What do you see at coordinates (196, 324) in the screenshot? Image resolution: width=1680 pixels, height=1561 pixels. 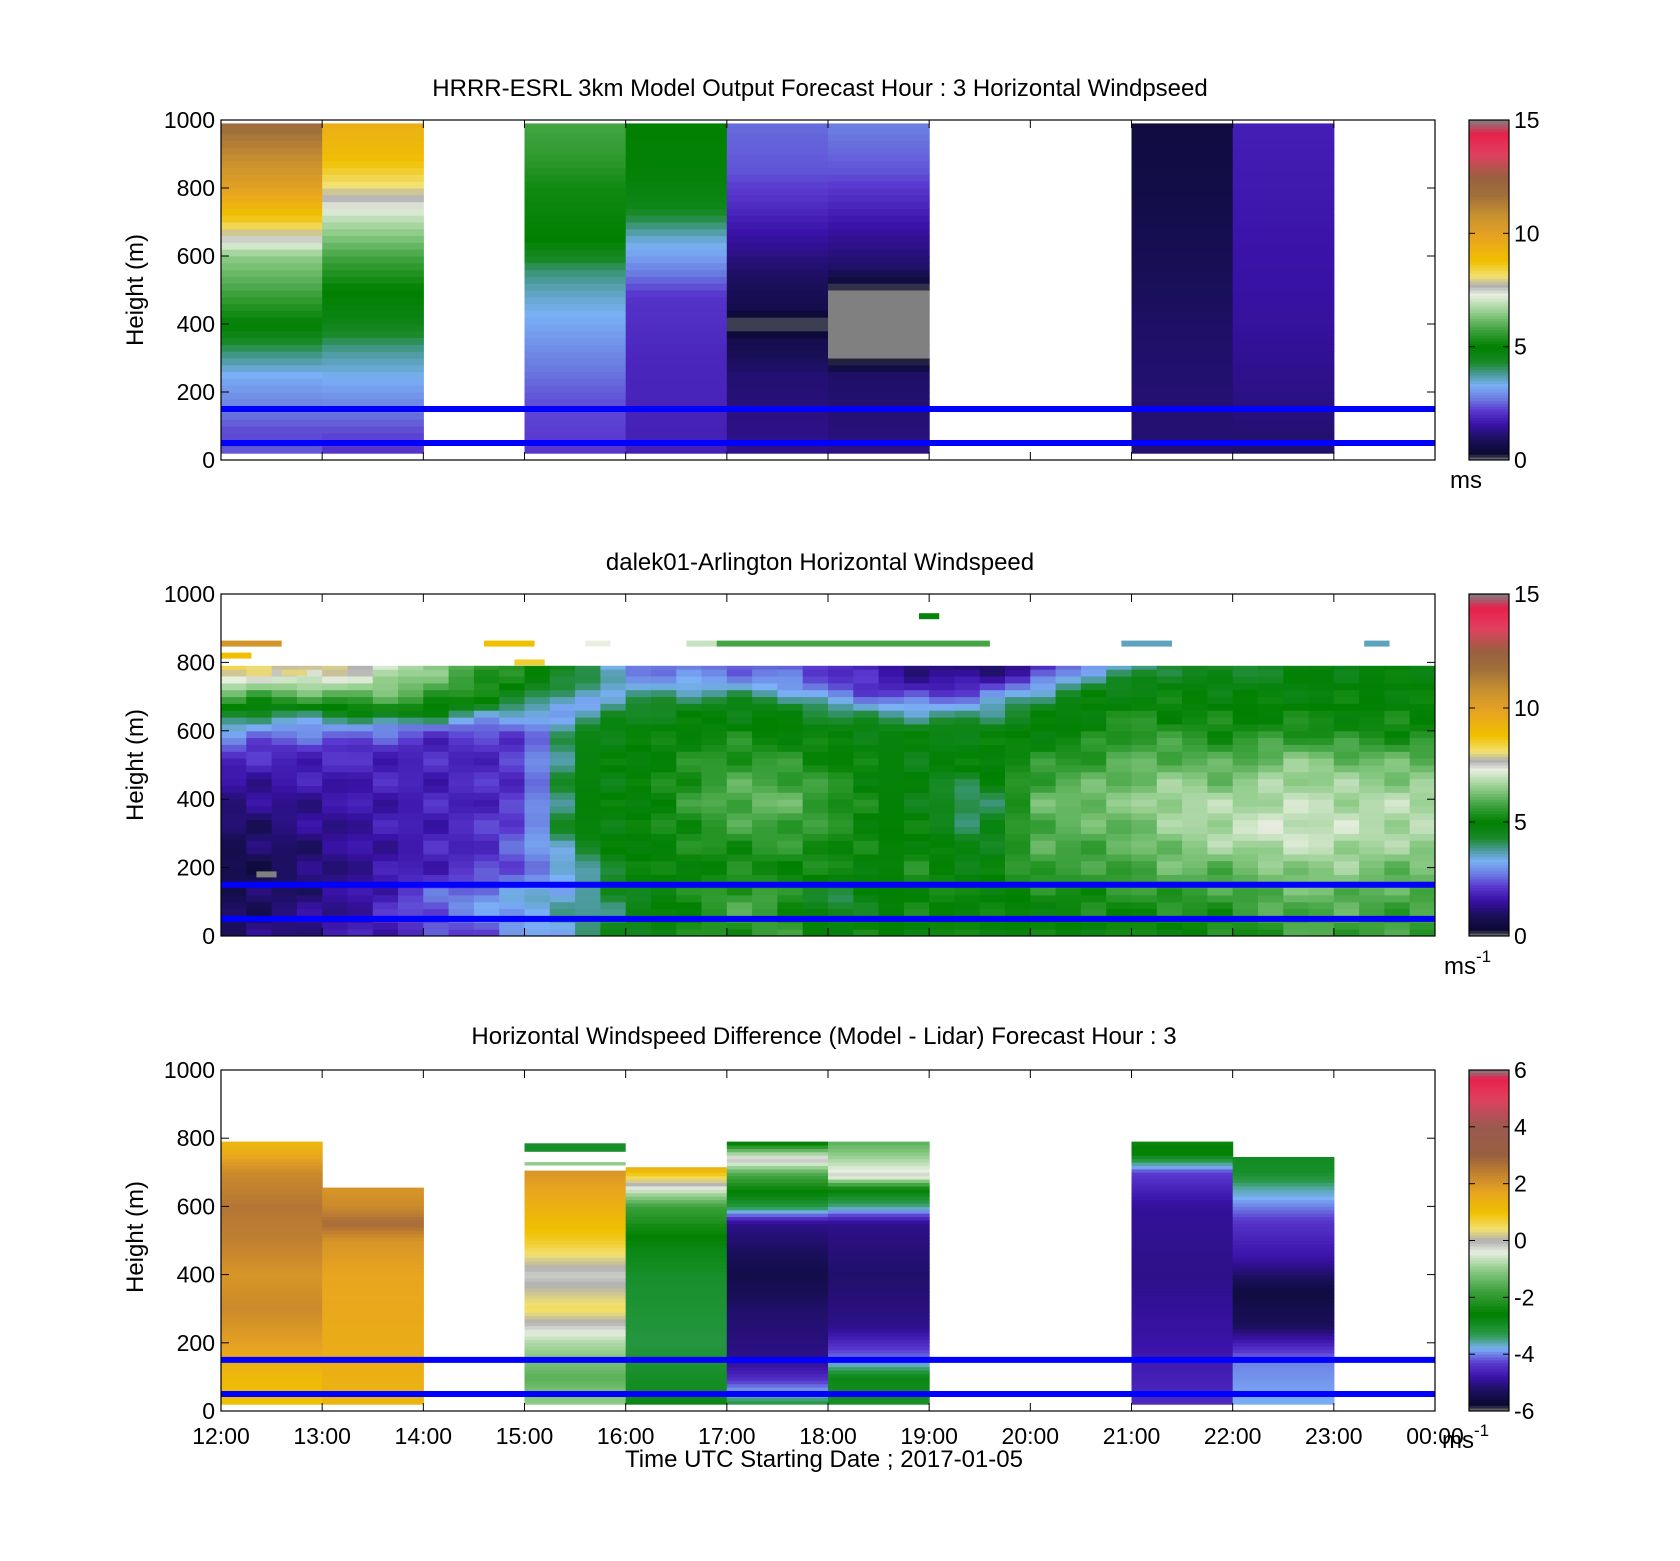 I see `y-tick-label: 400` at bounding box center [196, 324].